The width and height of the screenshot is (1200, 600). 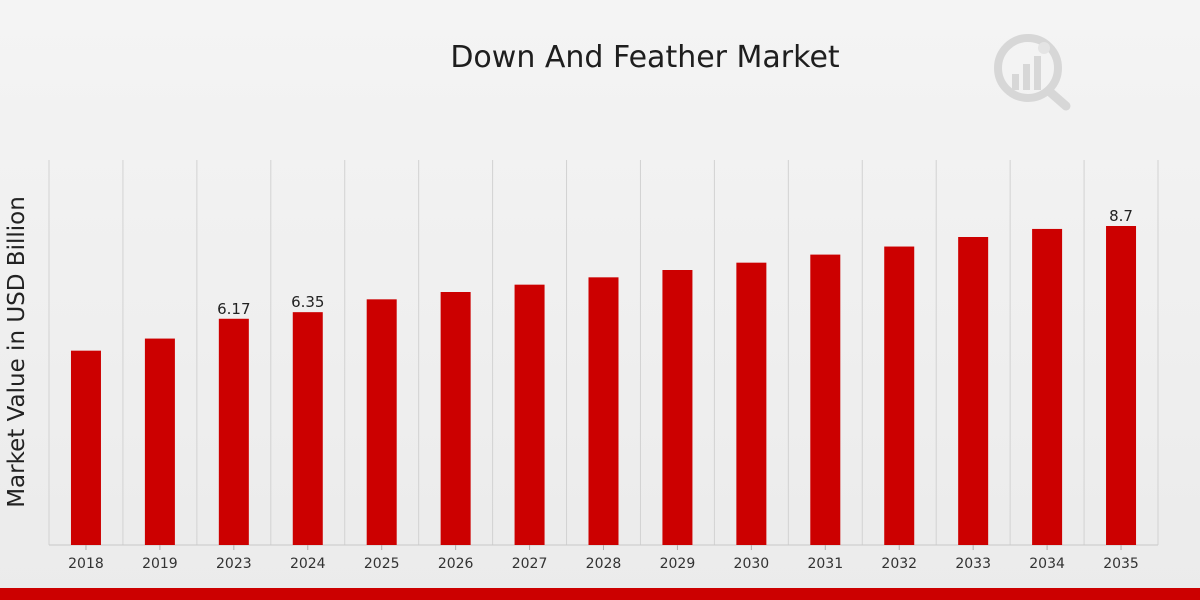 What do you see at coordinates (159, 441) in the screenshot?
I see `bar-2019` at bounding box center [159, 441].